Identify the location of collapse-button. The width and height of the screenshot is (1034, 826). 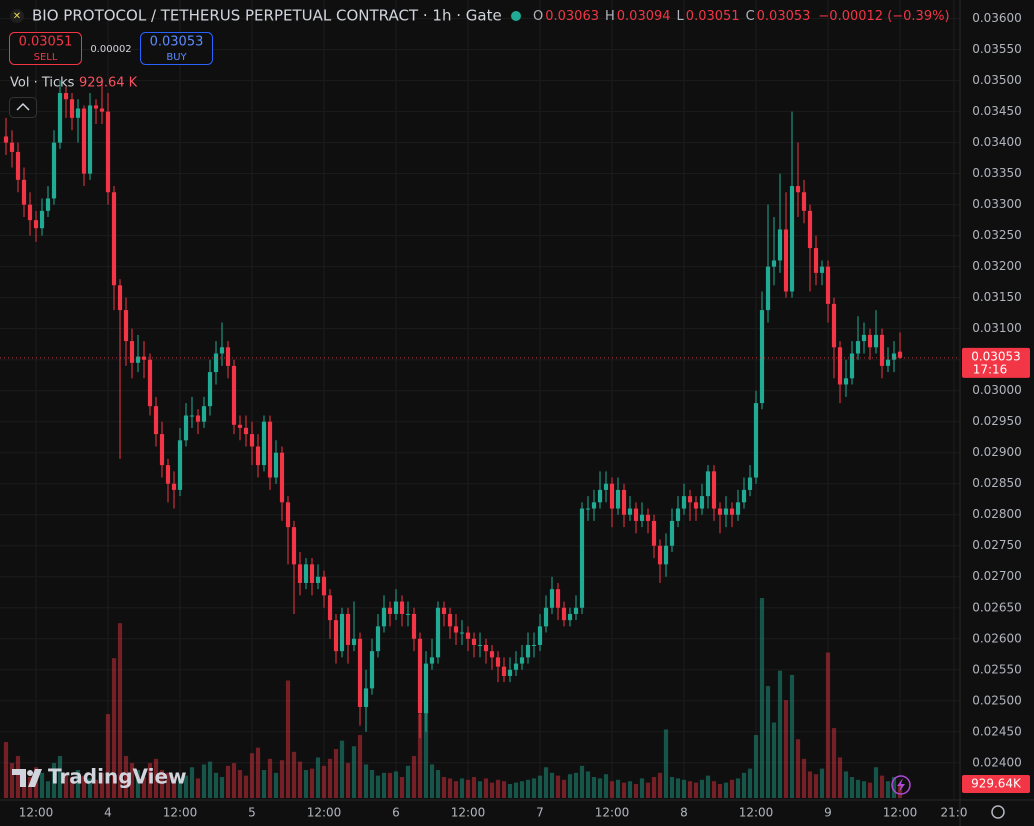
(23, 107).